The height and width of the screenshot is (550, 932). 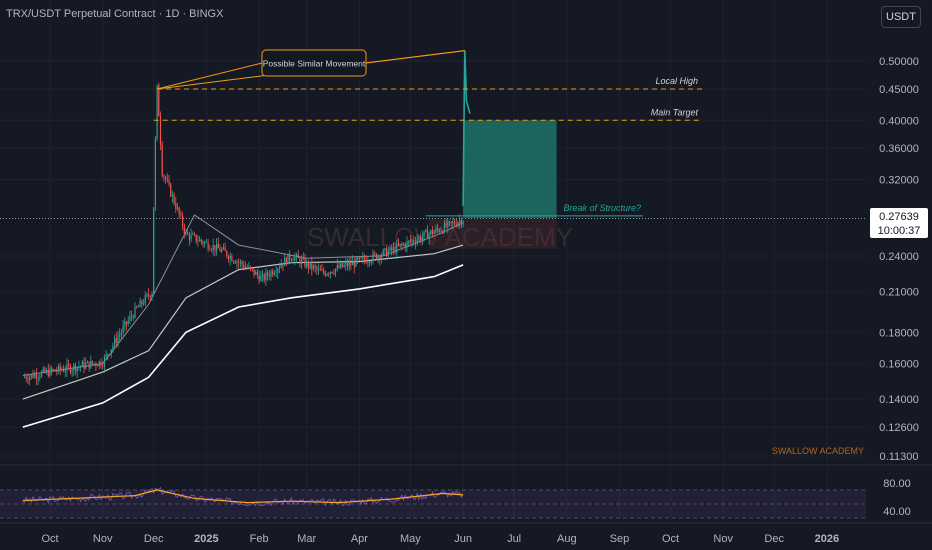 What do you see at coordinates (466, 128) in the screenshot?
I see `projection-candles` at bounding box center [466, 128].